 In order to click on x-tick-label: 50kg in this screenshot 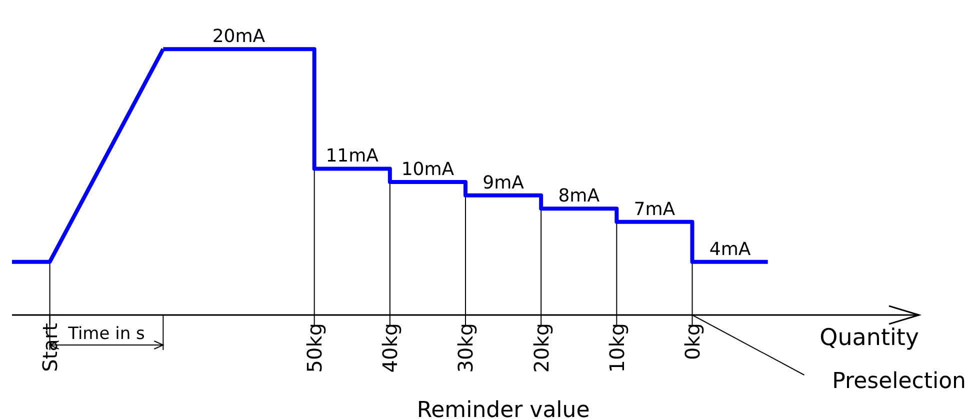, I will do `click(314, 348)`.